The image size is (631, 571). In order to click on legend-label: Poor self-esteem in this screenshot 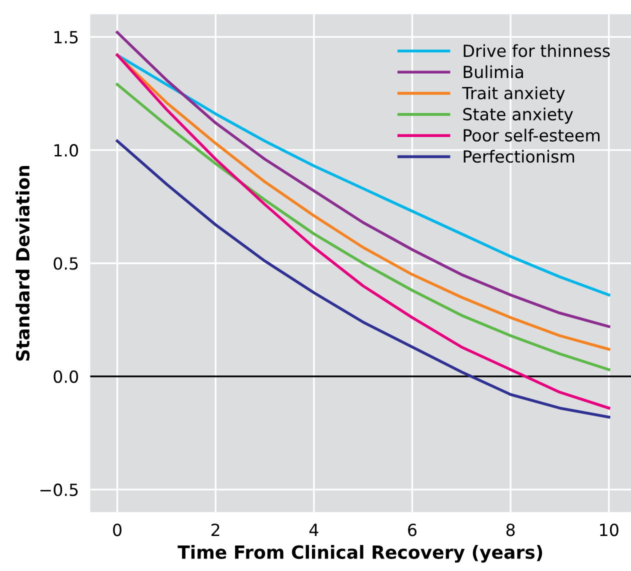, I will do `click(532, 135)`.